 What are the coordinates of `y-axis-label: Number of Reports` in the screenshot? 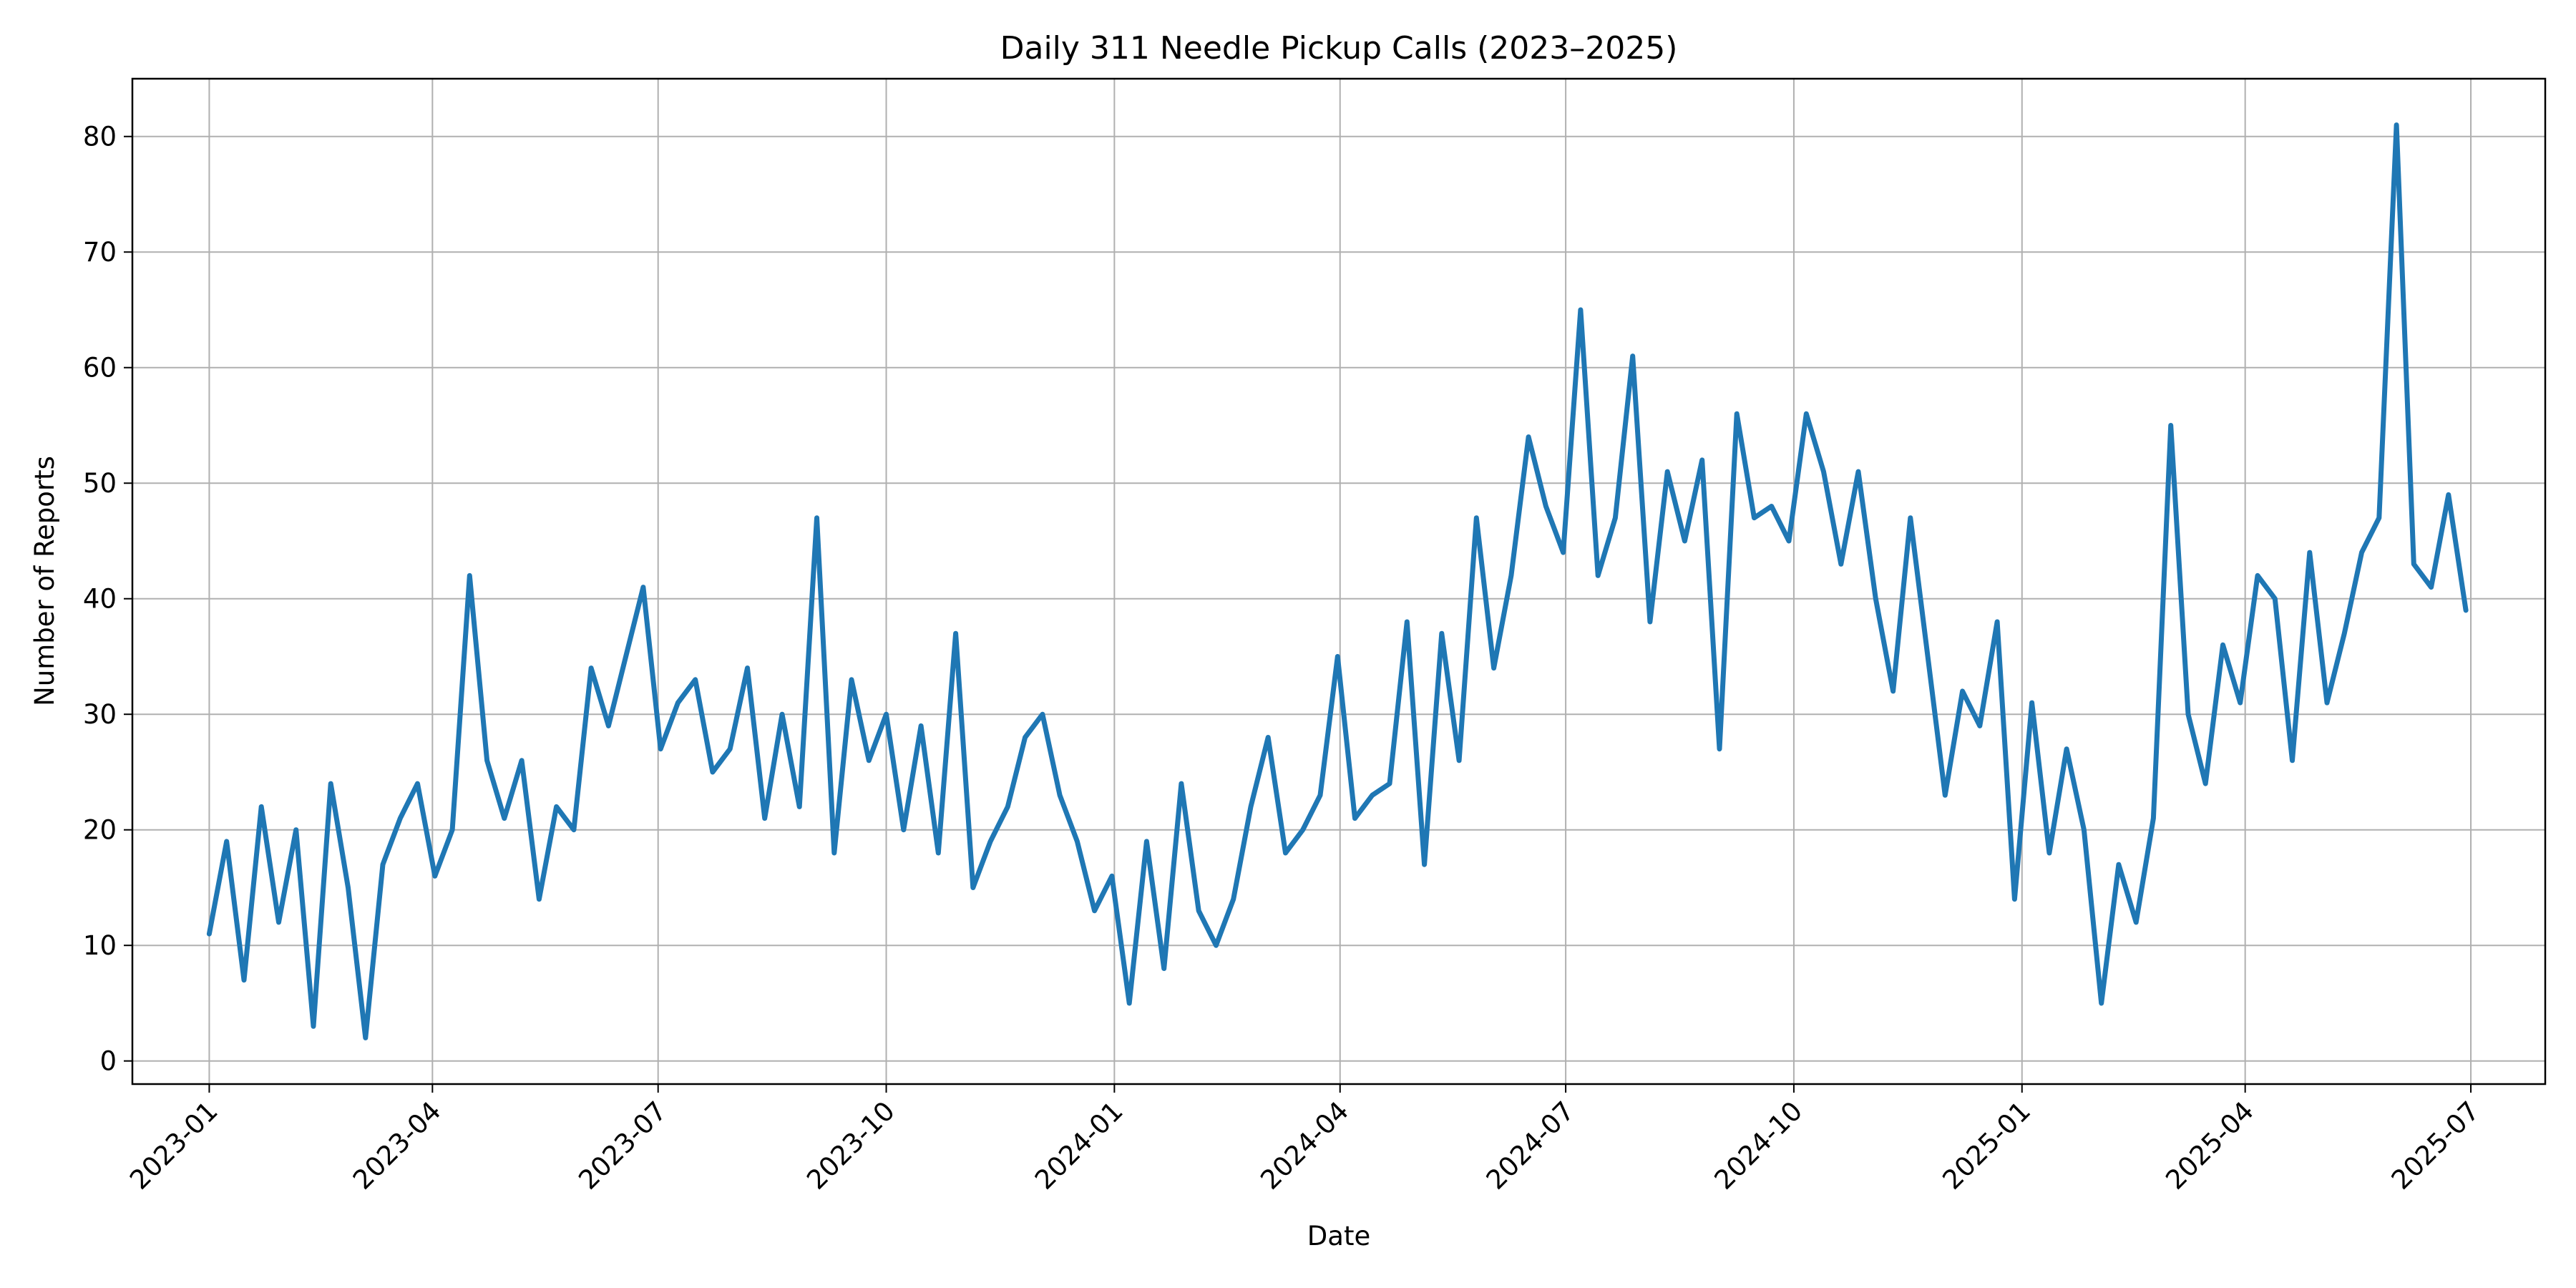 It's located at (44, 581).